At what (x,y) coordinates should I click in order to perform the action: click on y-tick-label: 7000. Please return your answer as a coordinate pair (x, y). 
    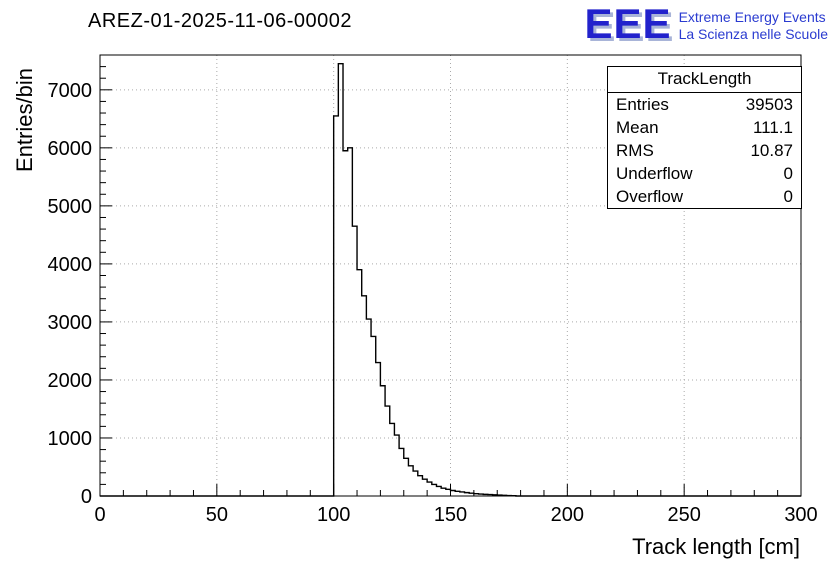
    Looking at the image, I should click on (70, 91).